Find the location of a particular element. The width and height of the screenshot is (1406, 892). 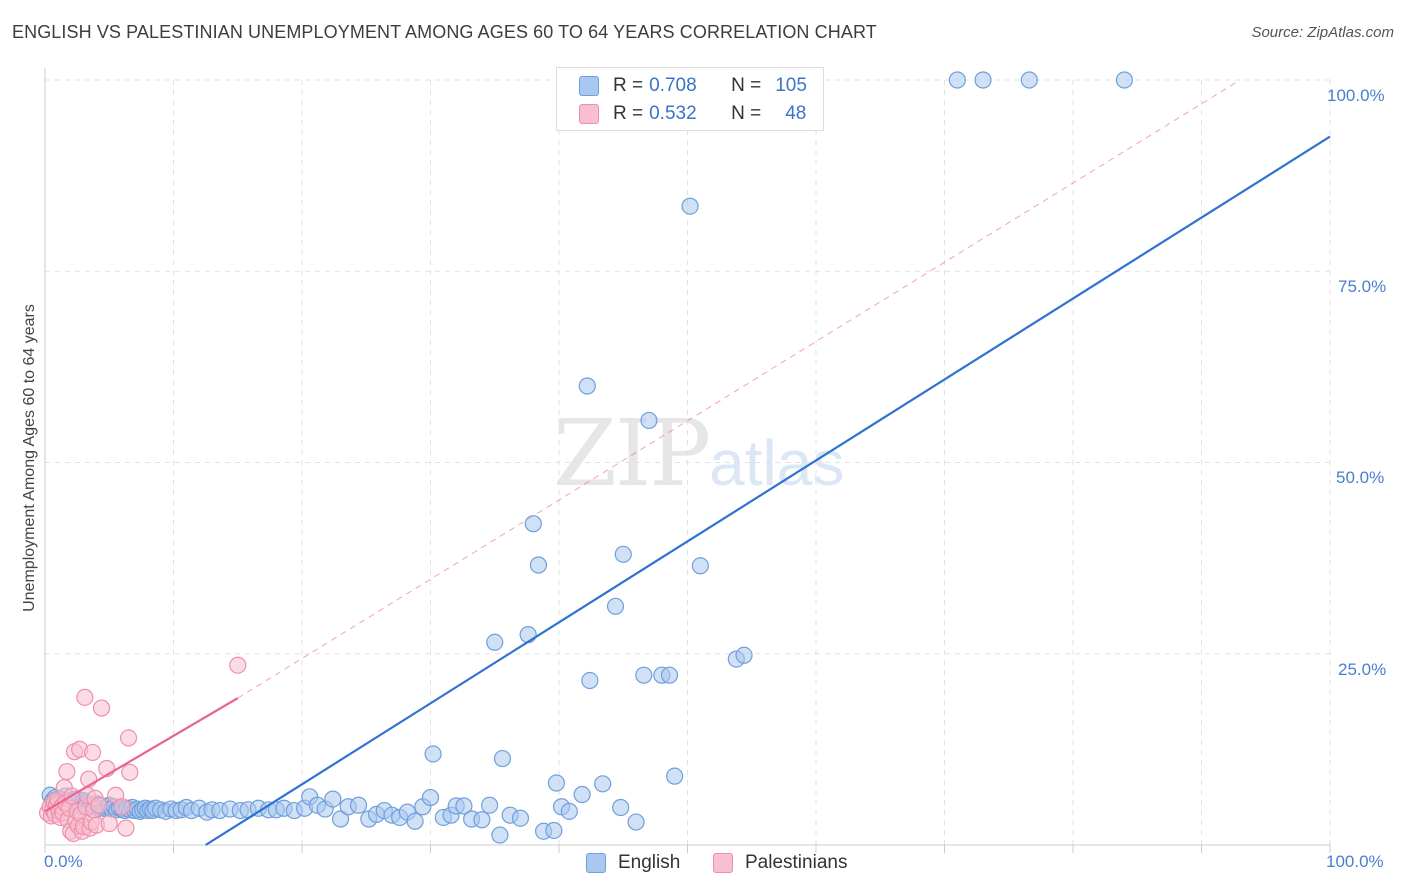

zipatlas-watermark: ZIPatlas is located at coordinates (698, 453).